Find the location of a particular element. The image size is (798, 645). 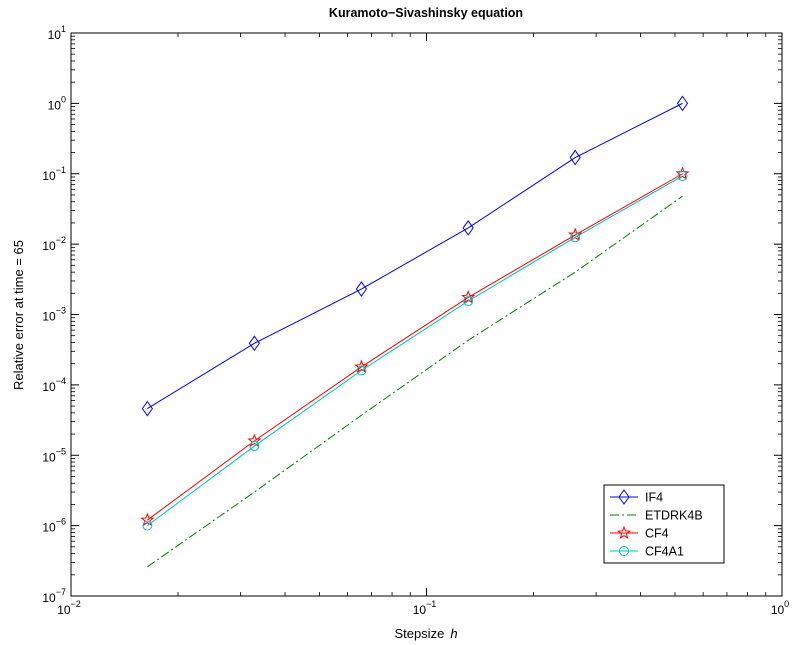

y-tick-label: 10⁻¹ is located at coordinates (54, 174).